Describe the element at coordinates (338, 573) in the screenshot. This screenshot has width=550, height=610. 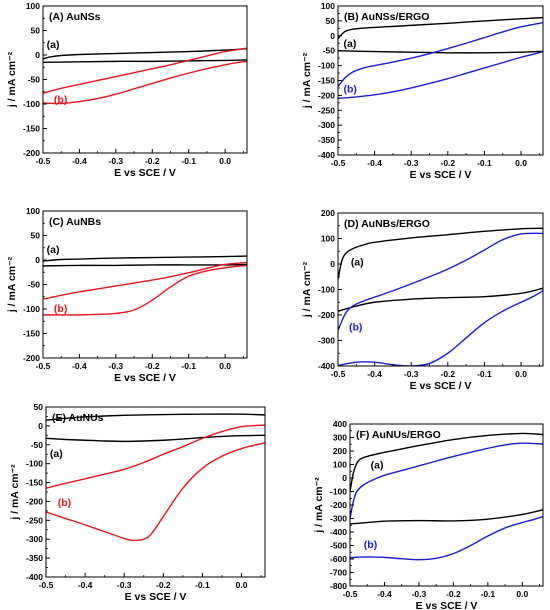
I see `y-tick-label: -700` at that location.